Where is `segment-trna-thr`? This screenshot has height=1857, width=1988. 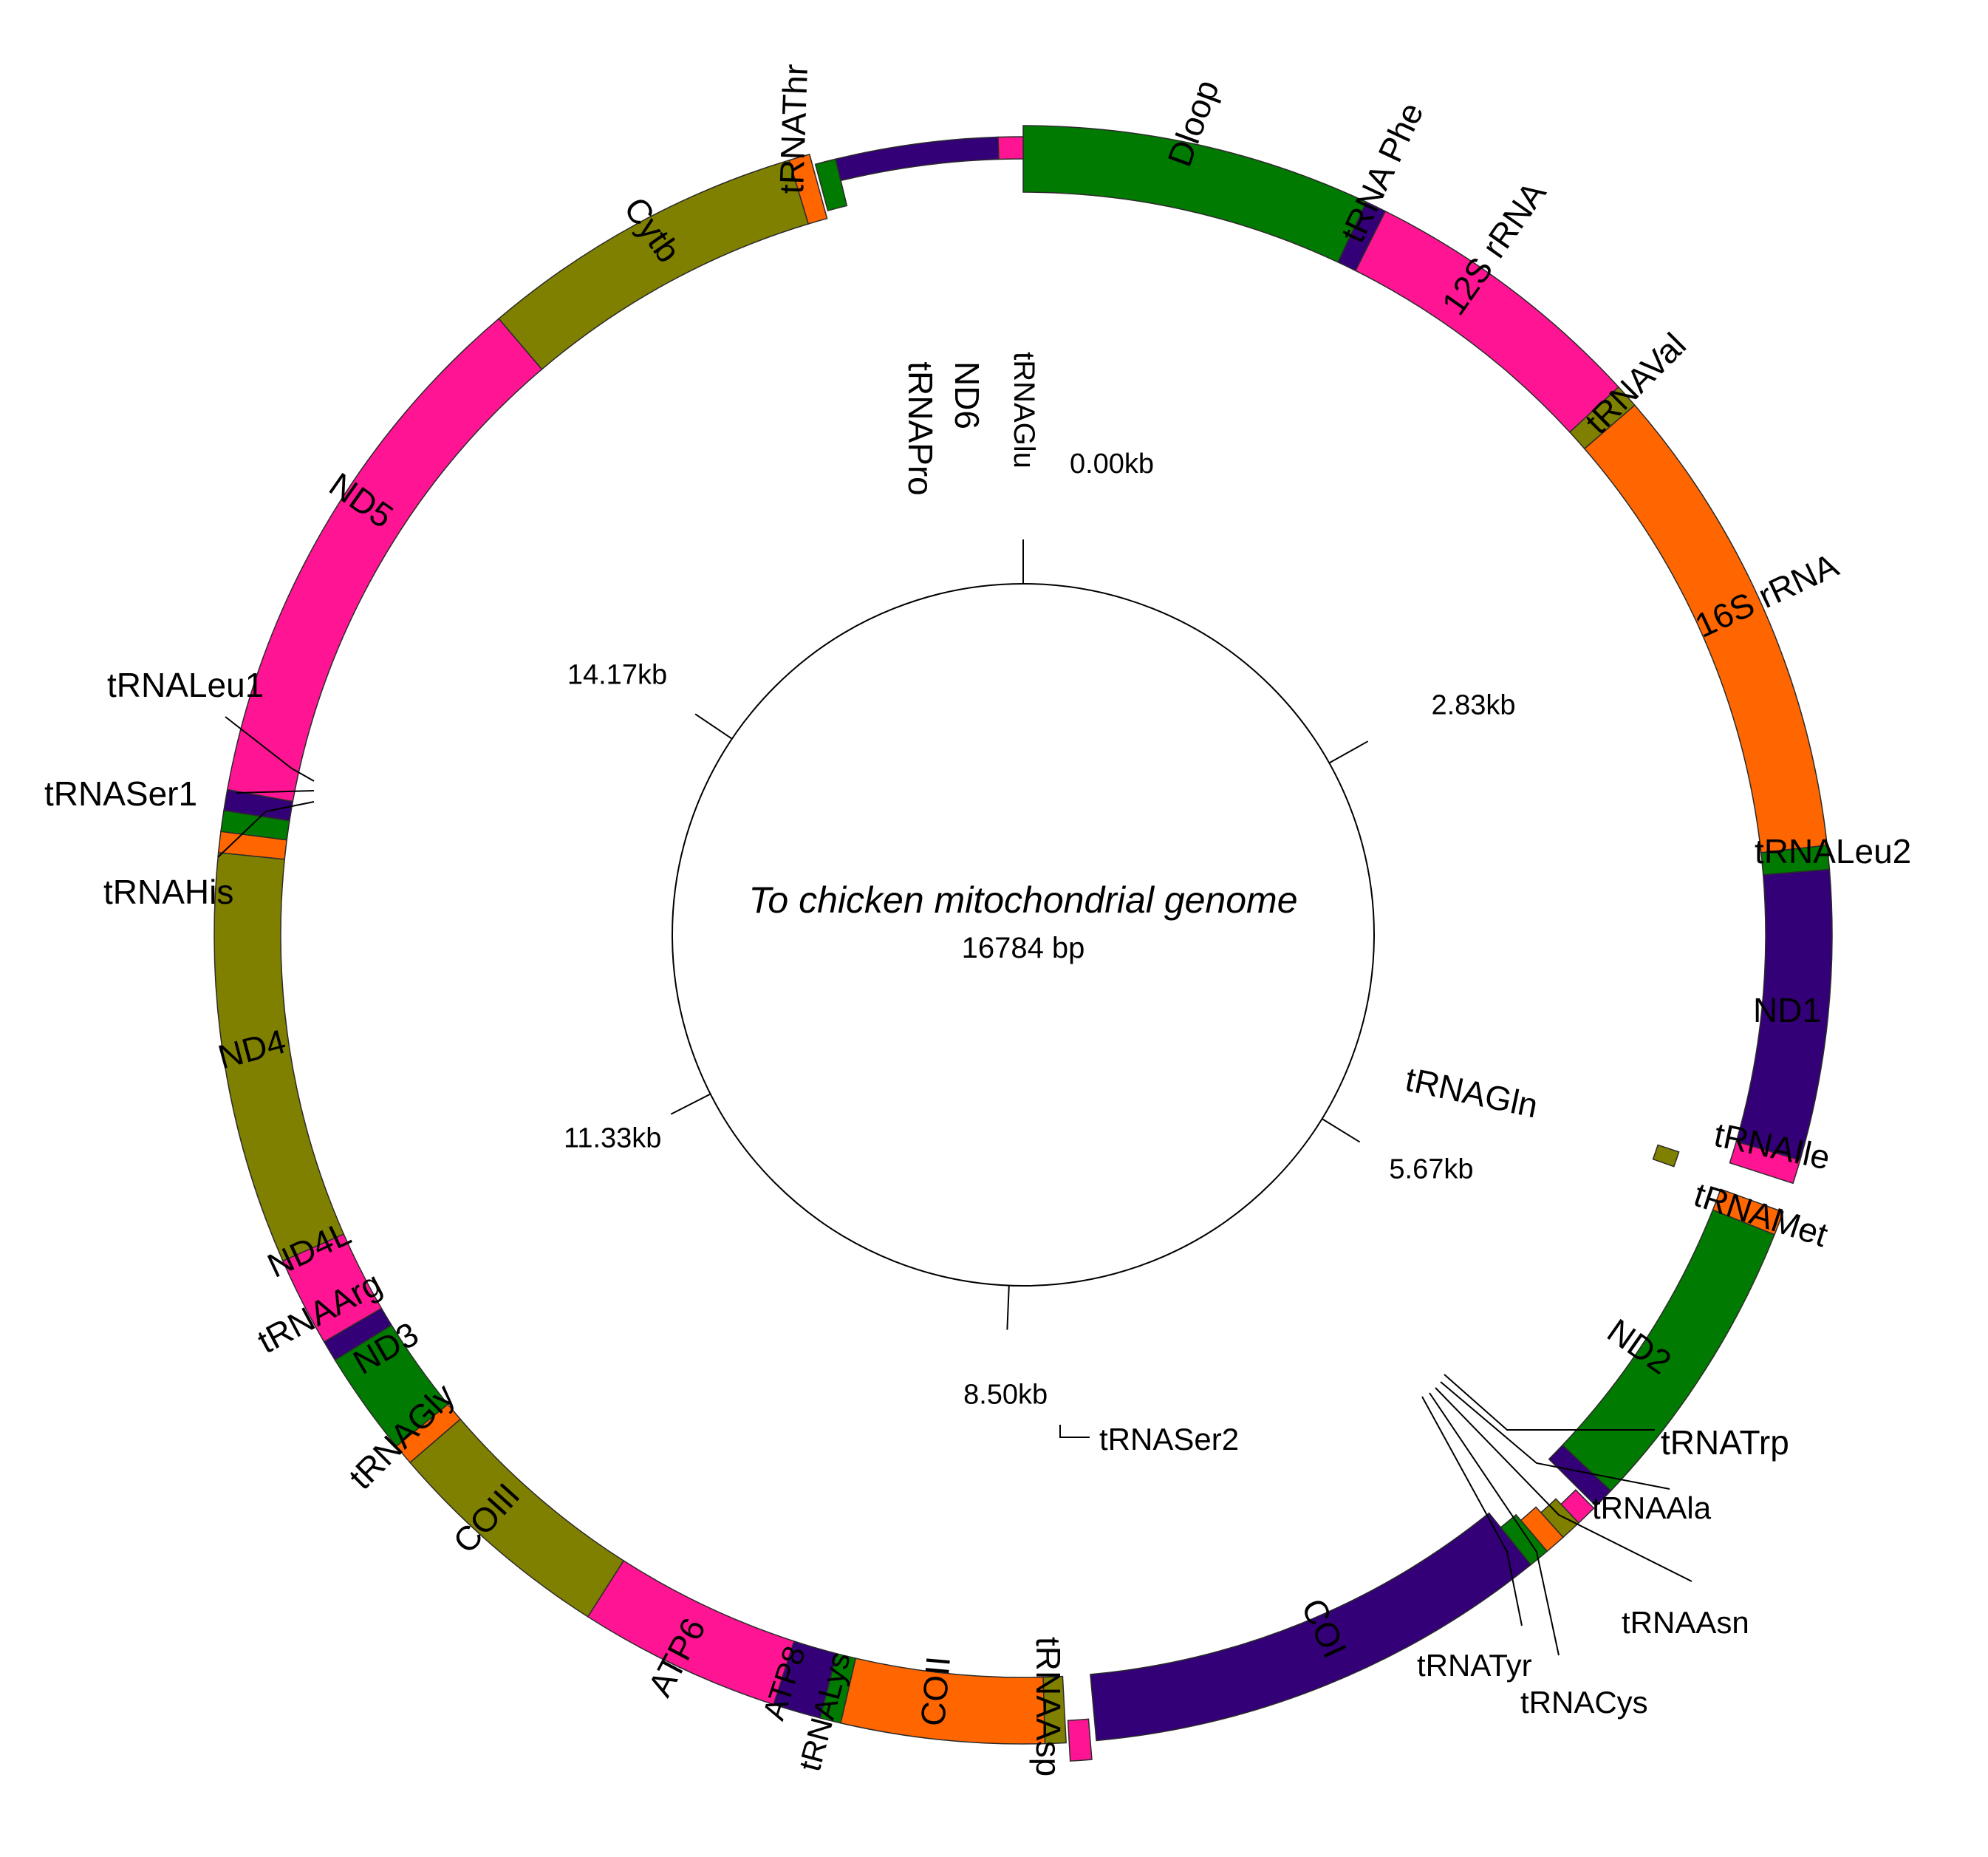 segment-trna-thr is located at coordinates (808, 189).